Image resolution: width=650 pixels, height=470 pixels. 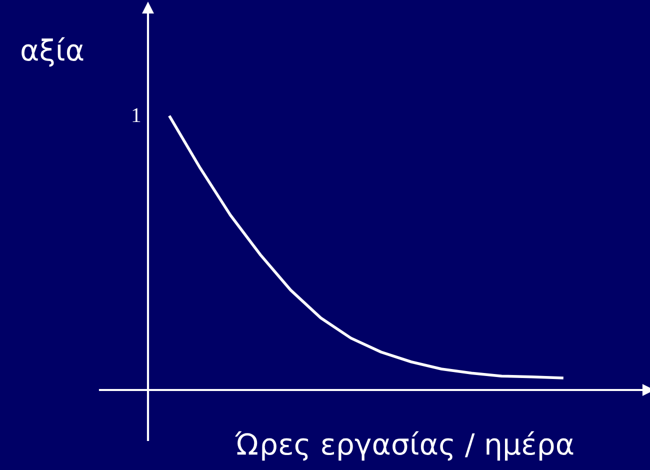 I want to click on y-axis-title: αξία, so click(x=53, y=52).